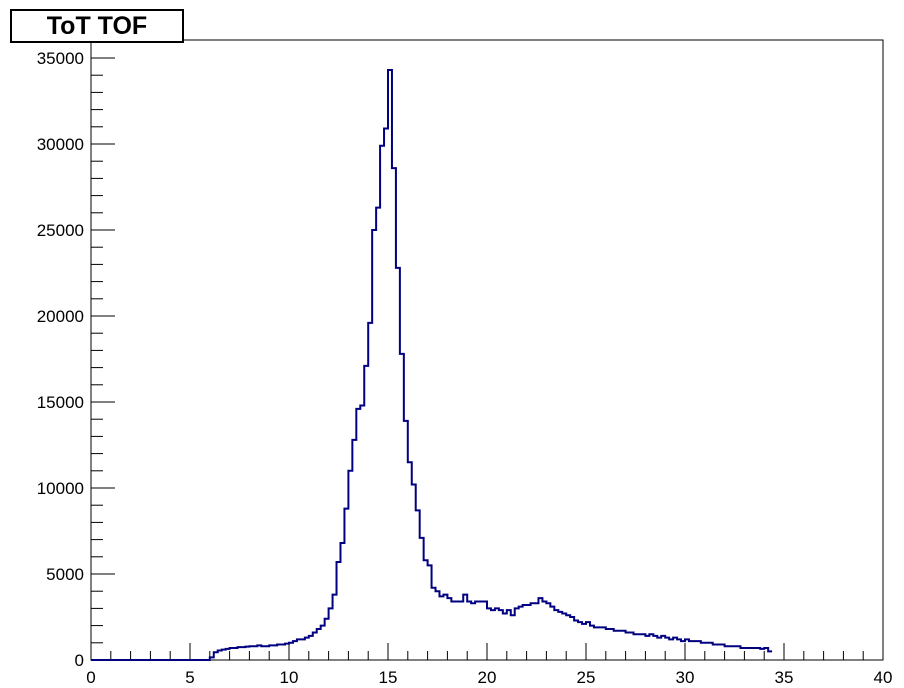  What do you see at coordinates (189, 677) in the screenshot?
I see `x-tick-label: 5` at bounding box center [189, 677].